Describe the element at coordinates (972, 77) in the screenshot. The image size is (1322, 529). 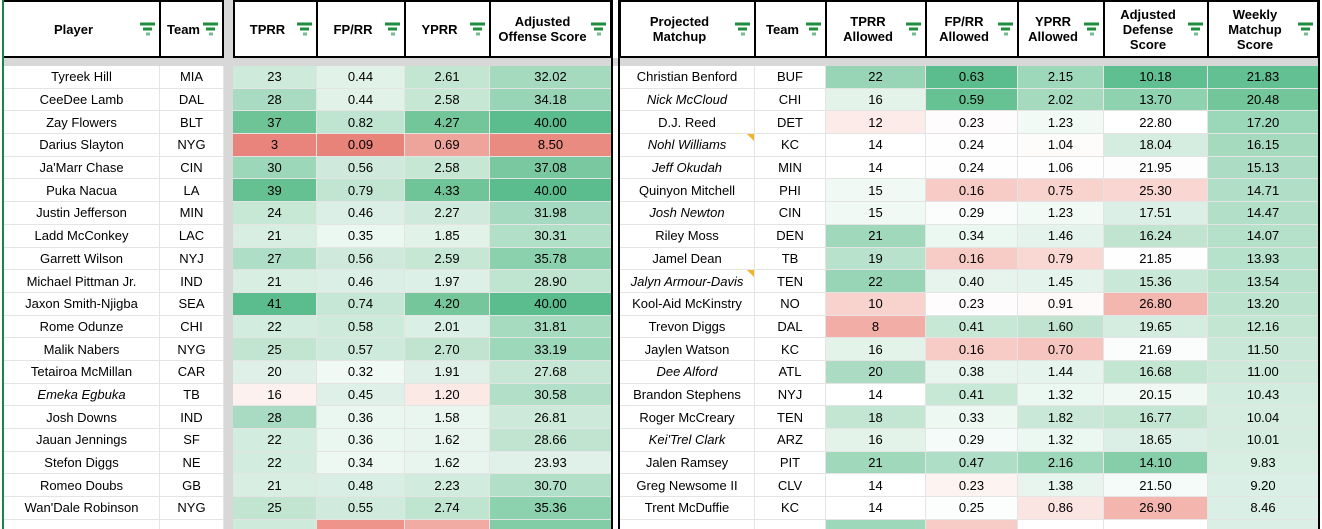
I see `value-cell: 0.63` at that location.